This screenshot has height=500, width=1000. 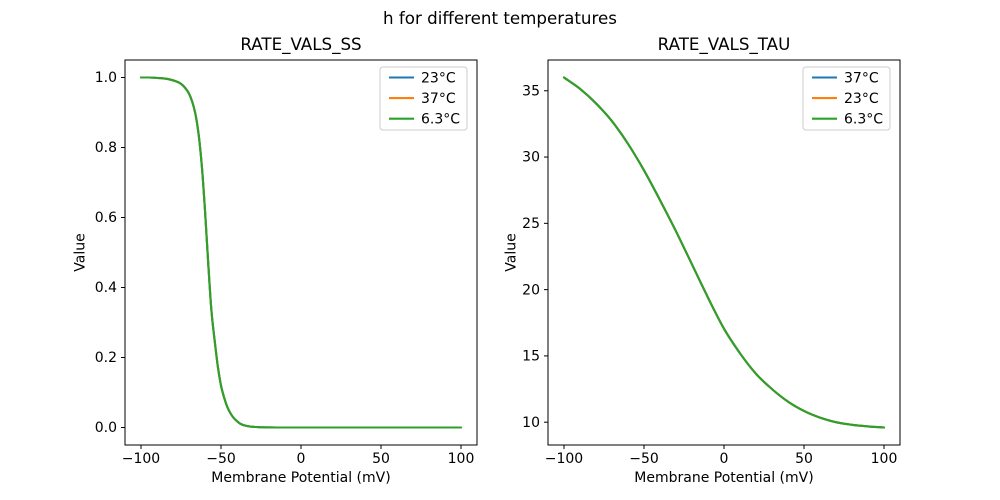 What do you see at coordinates (535, 257) in the screenshot?
I see `y-axis: 10 15 20 25 30 35` at bounding box center [535, 257].